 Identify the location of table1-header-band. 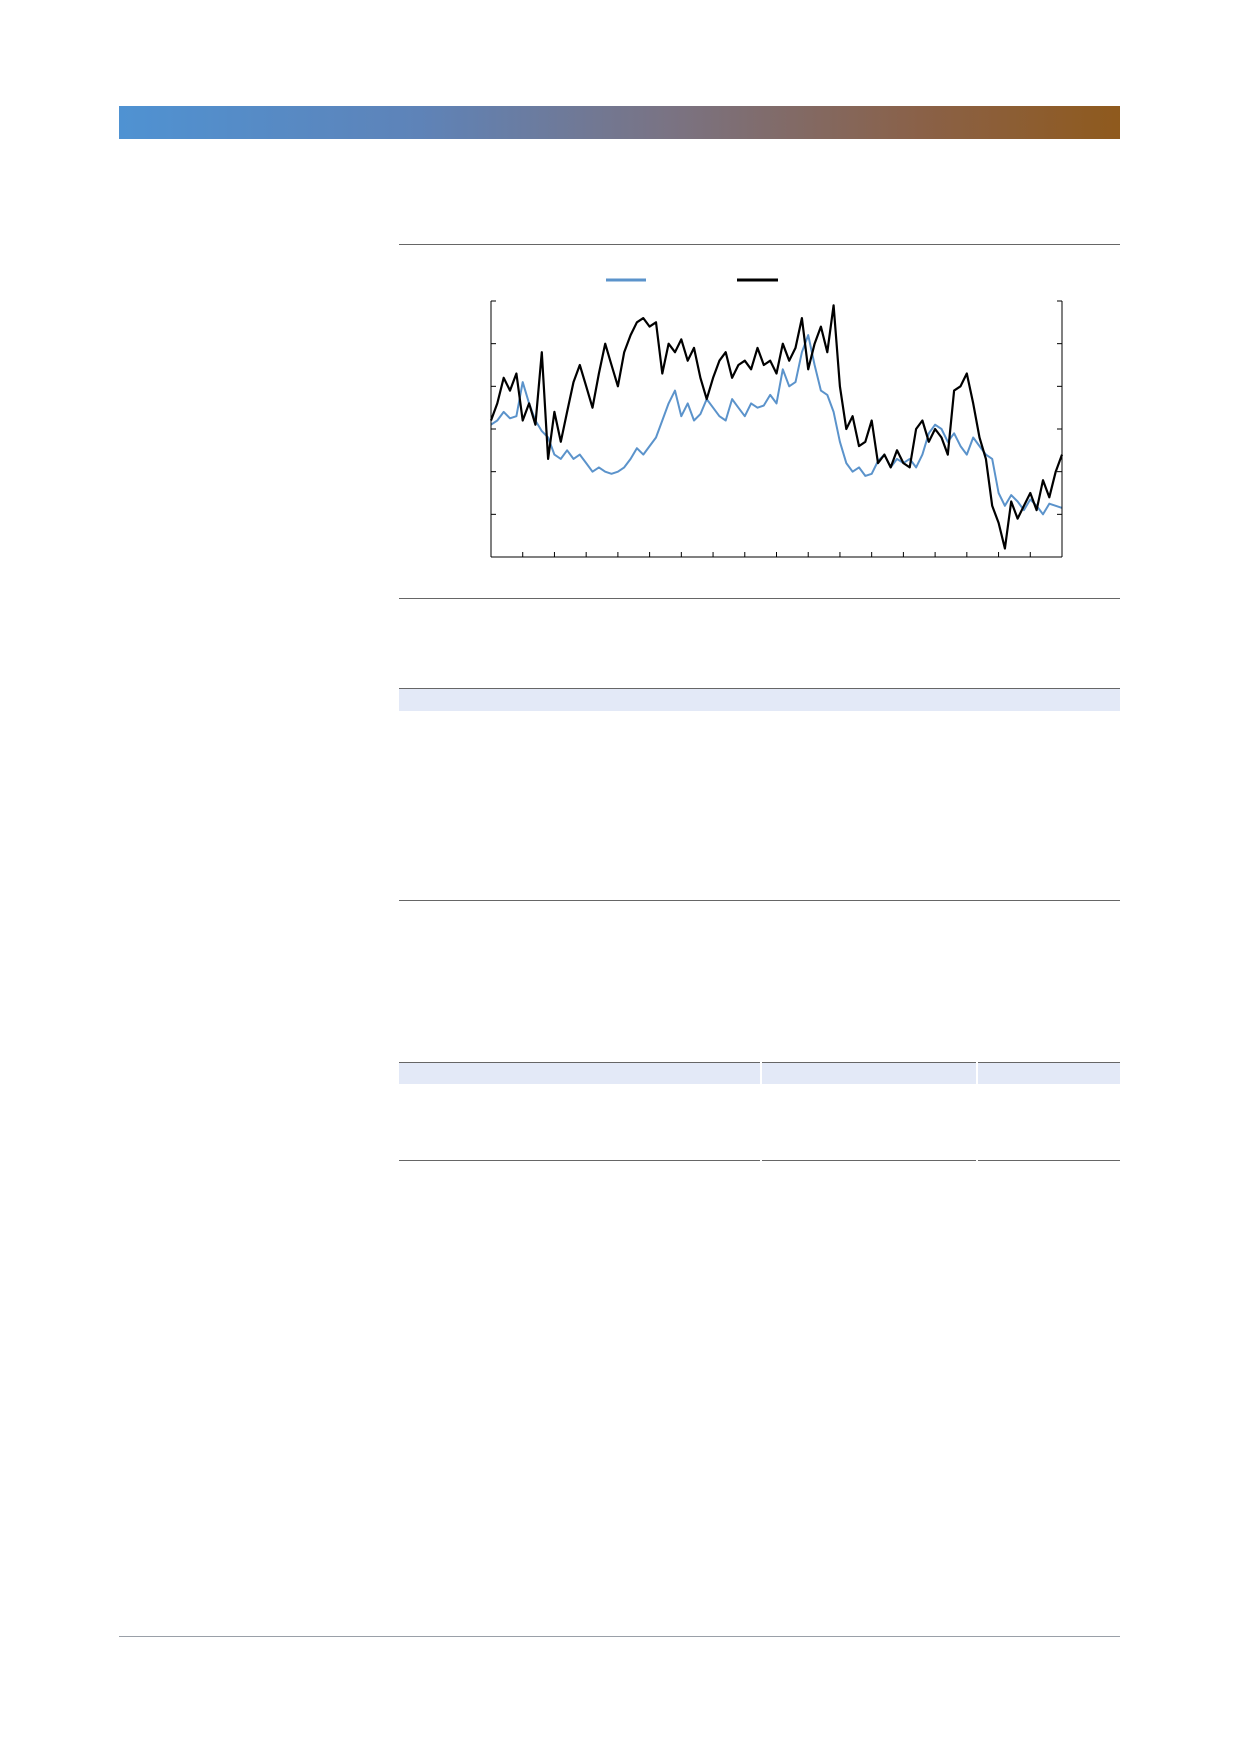
(759, 700).